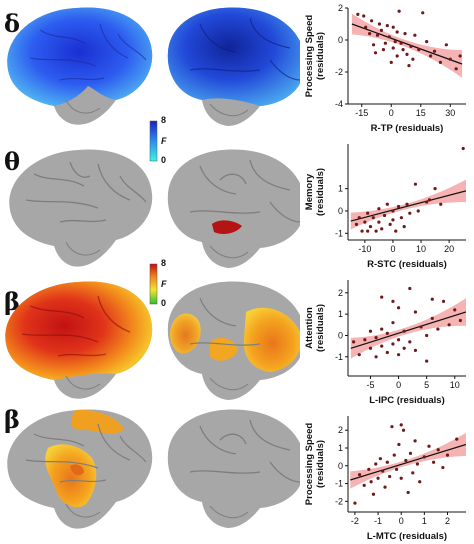 This screenshot has width=474, height=544. Describe the element at coordinates (233, 208) in the screenshot. I see `brain-theta-right` at that location.